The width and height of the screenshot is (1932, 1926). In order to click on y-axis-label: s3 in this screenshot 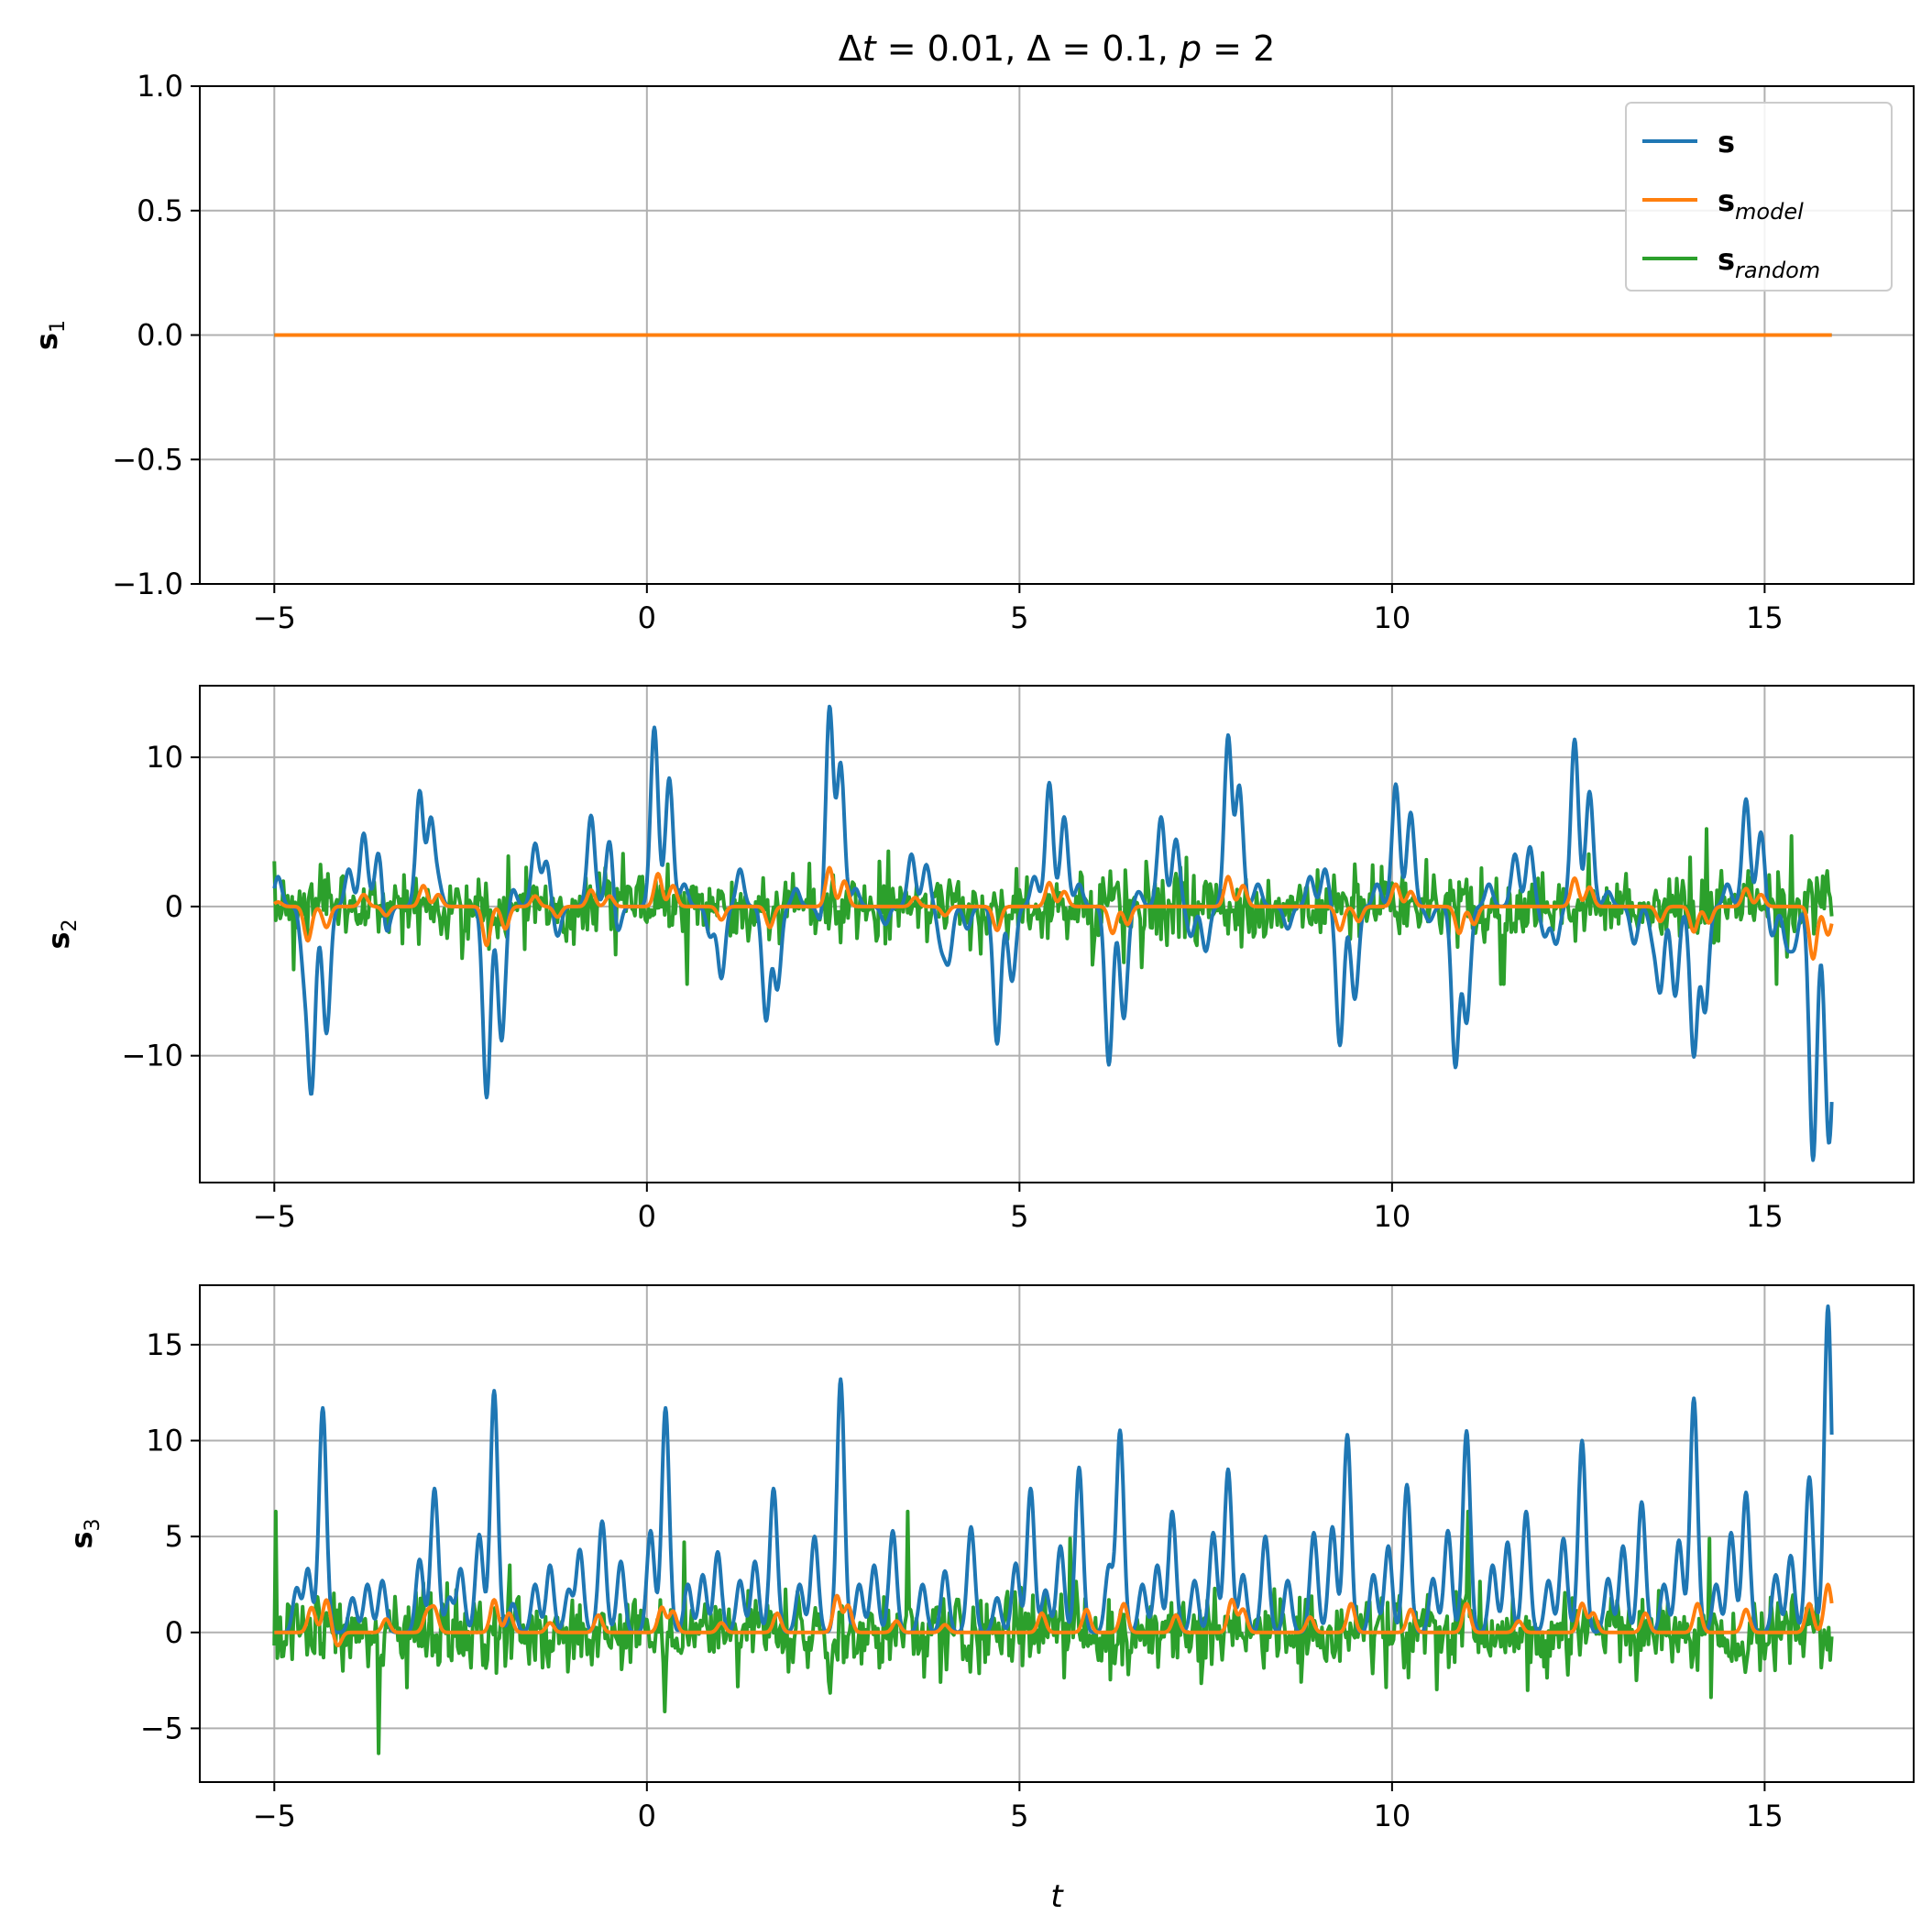, I will do `click(84, 1533)`.